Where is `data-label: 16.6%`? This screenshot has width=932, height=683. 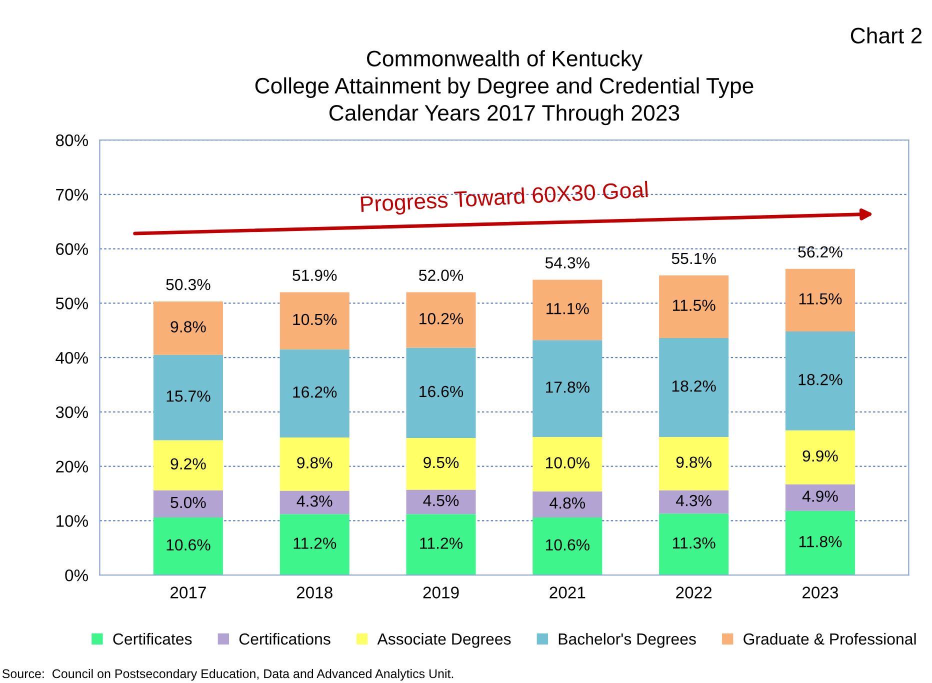
data-label: 16.6% is located at coordinates (442, 392).